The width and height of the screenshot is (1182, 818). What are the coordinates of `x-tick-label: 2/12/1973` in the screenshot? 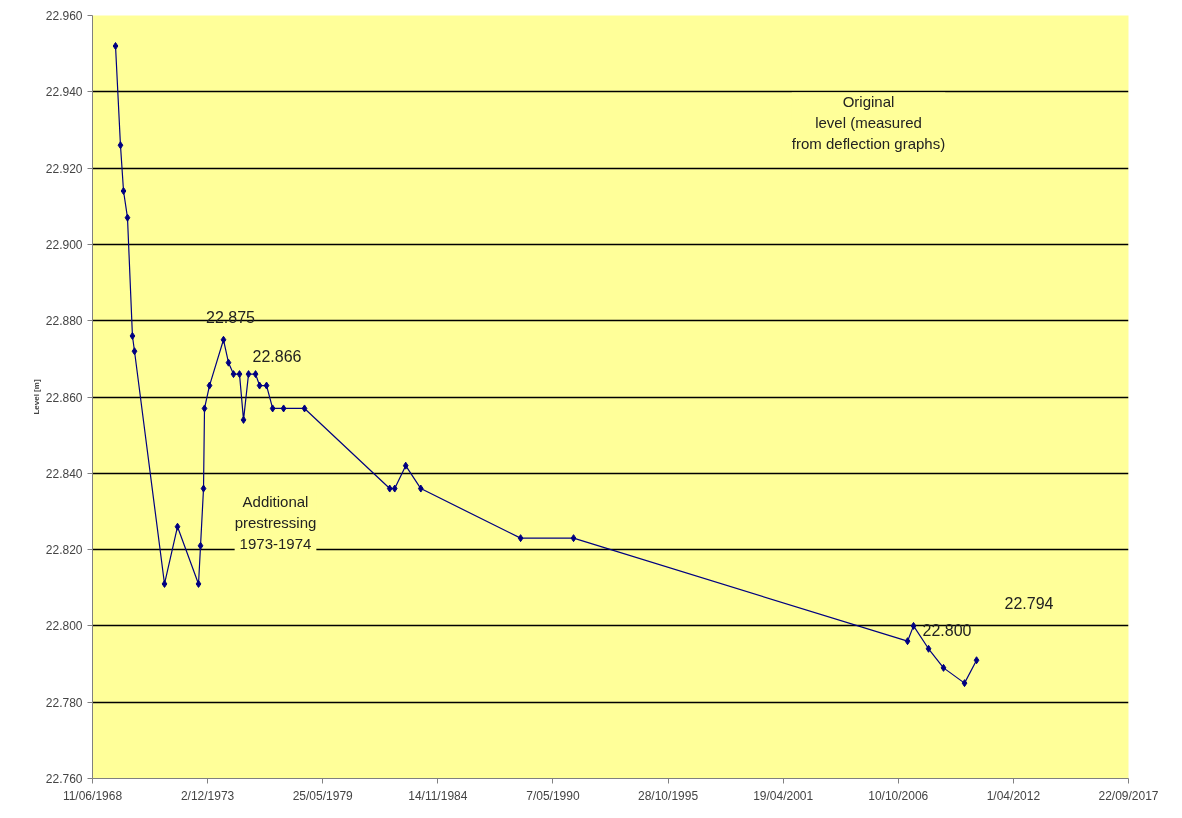 It's located at (207, 795).